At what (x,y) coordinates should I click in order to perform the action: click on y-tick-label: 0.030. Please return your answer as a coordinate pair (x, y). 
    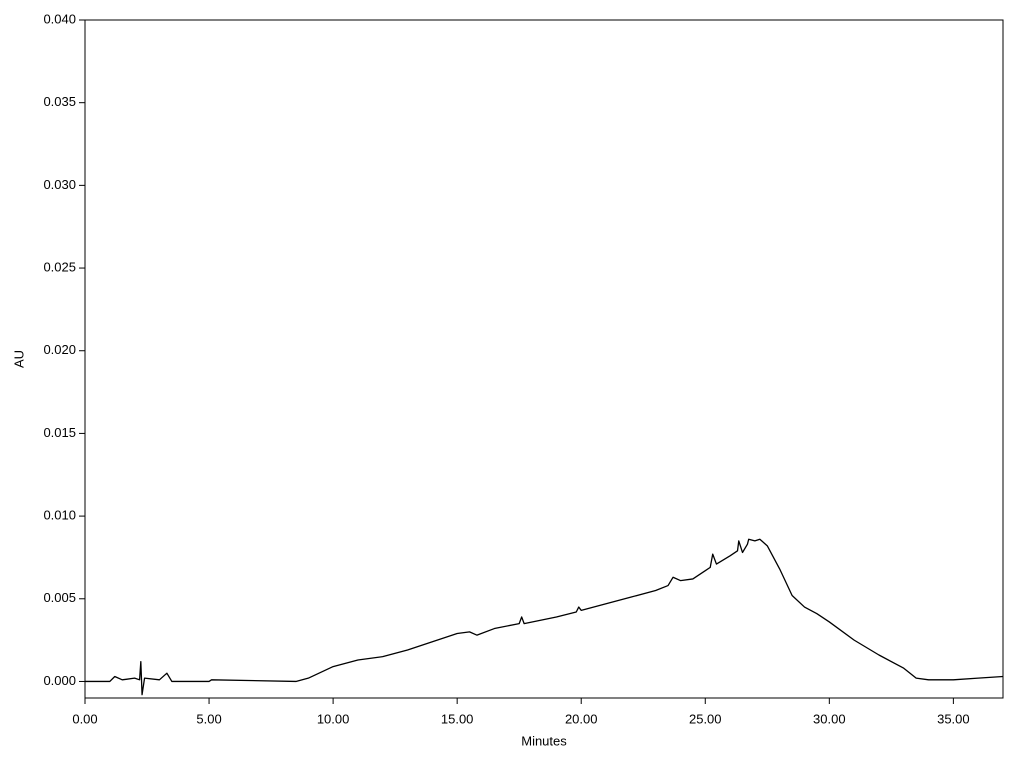
    Looking at the image, I should click on (59, 184).